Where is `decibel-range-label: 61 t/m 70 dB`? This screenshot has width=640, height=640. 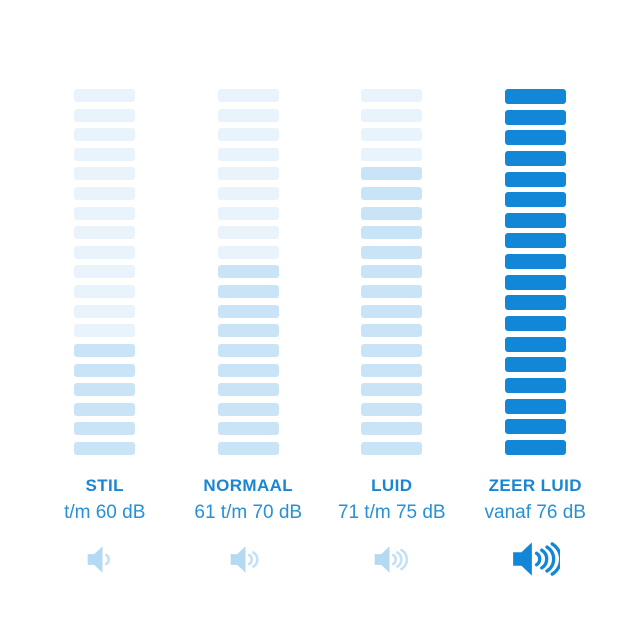 decibel-range-label: 61 t/m 70 dB is located at coordinates (248, 512).